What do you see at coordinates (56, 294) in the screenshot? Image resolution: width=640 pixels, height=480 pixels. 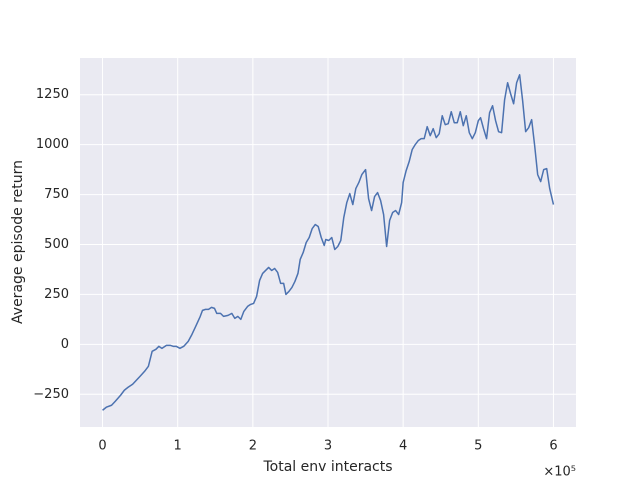 I see `y-tick-label: 250` at bounding box center [56, 294].